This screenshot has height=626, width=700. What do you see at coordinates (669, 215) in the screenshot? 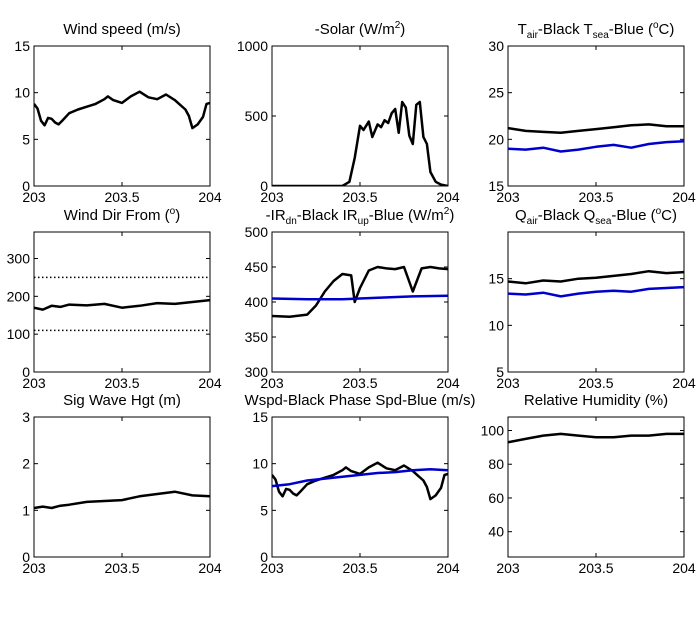
I see `title-part: C)` at bounding box center [669, 215].